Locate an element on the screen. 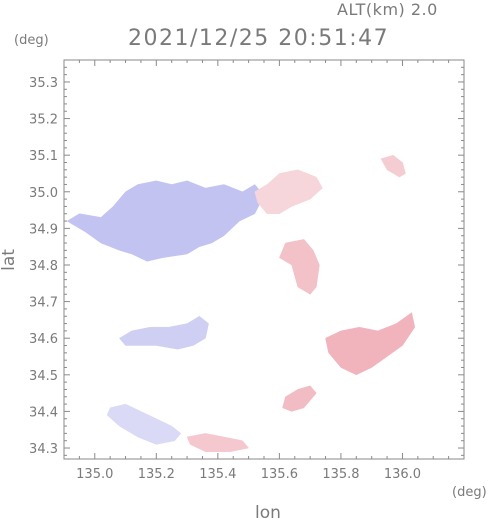 Image resolution: width=491 pixels, height=523 pixels. y-tick-label: 34.6 is located at coordinates (43, 339).